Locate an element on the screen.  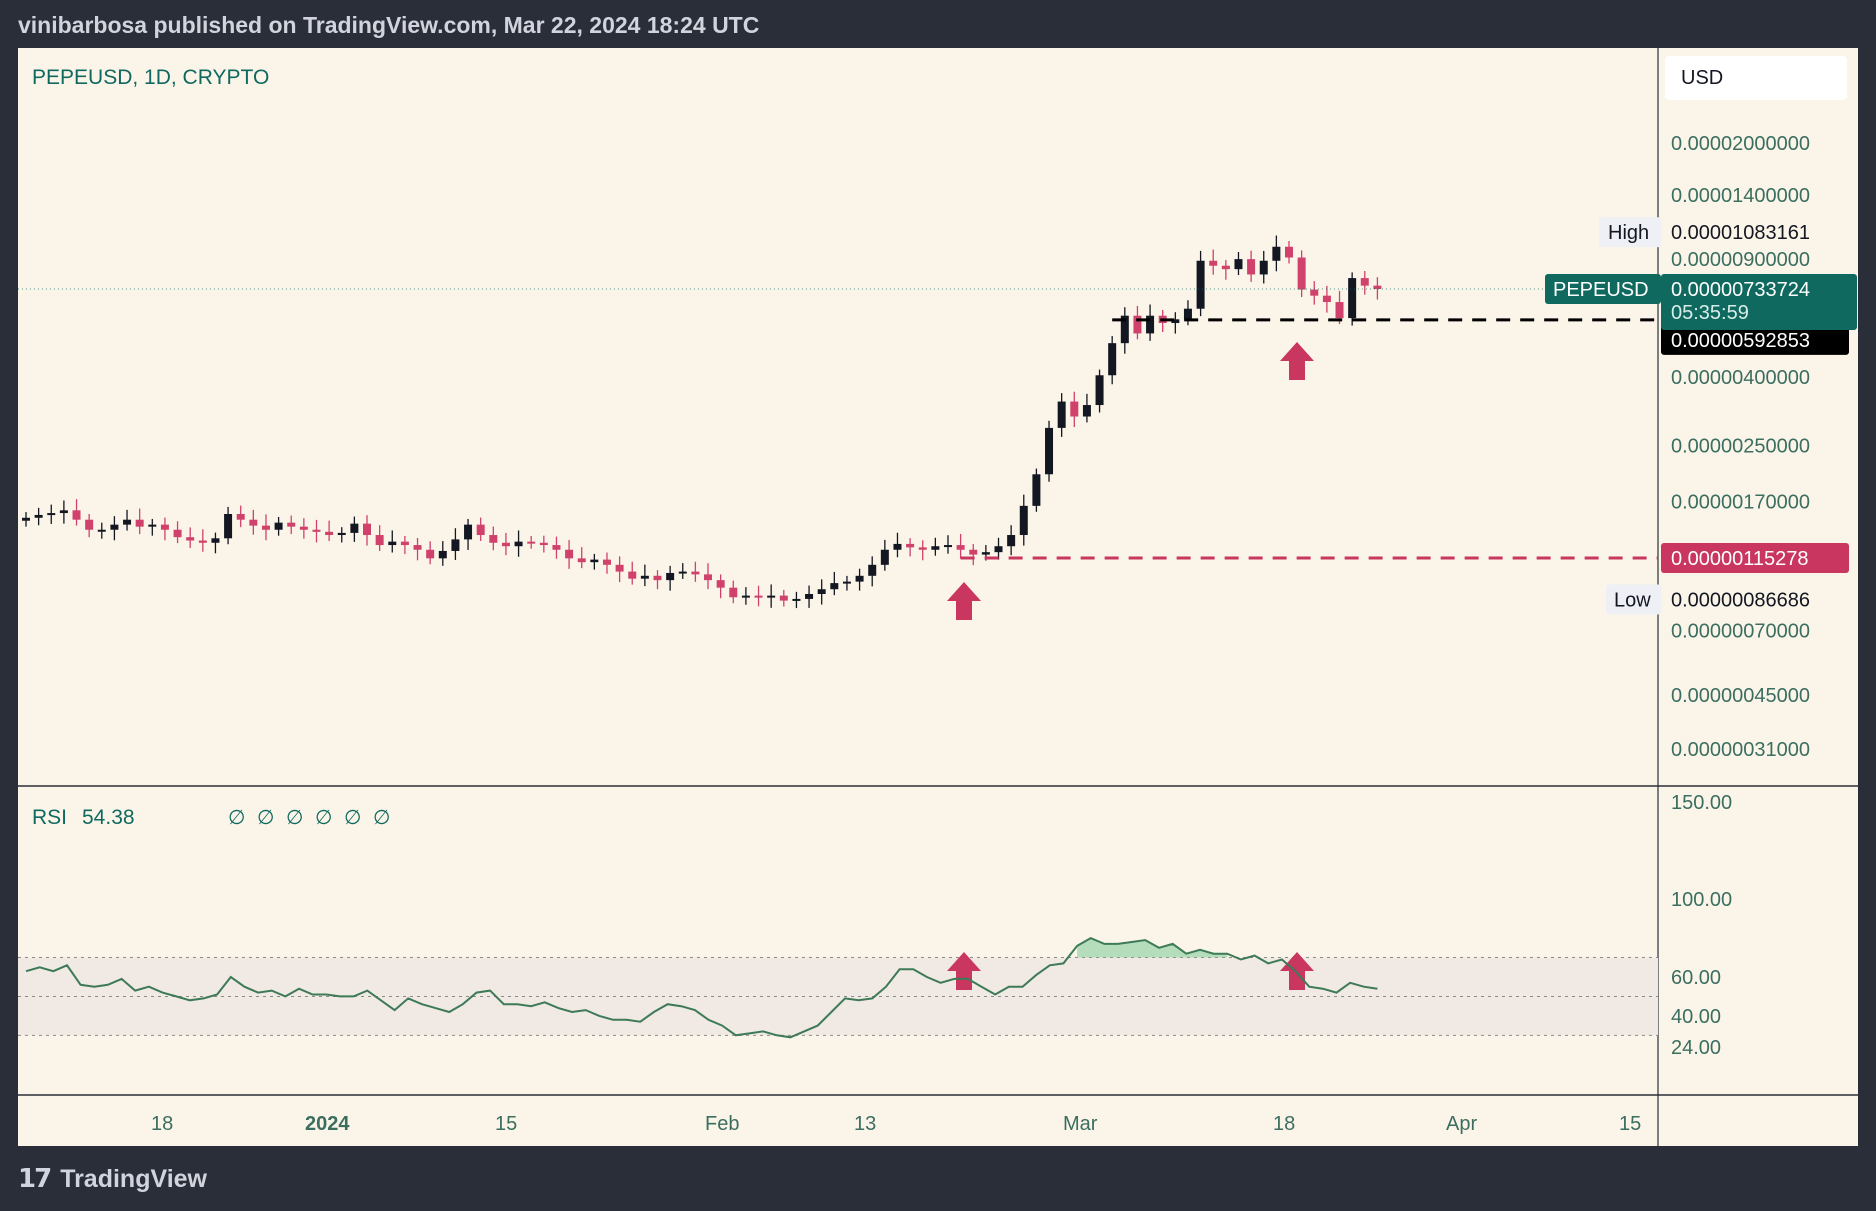
rsi-title: RSI is located at coordinates (49, 817).